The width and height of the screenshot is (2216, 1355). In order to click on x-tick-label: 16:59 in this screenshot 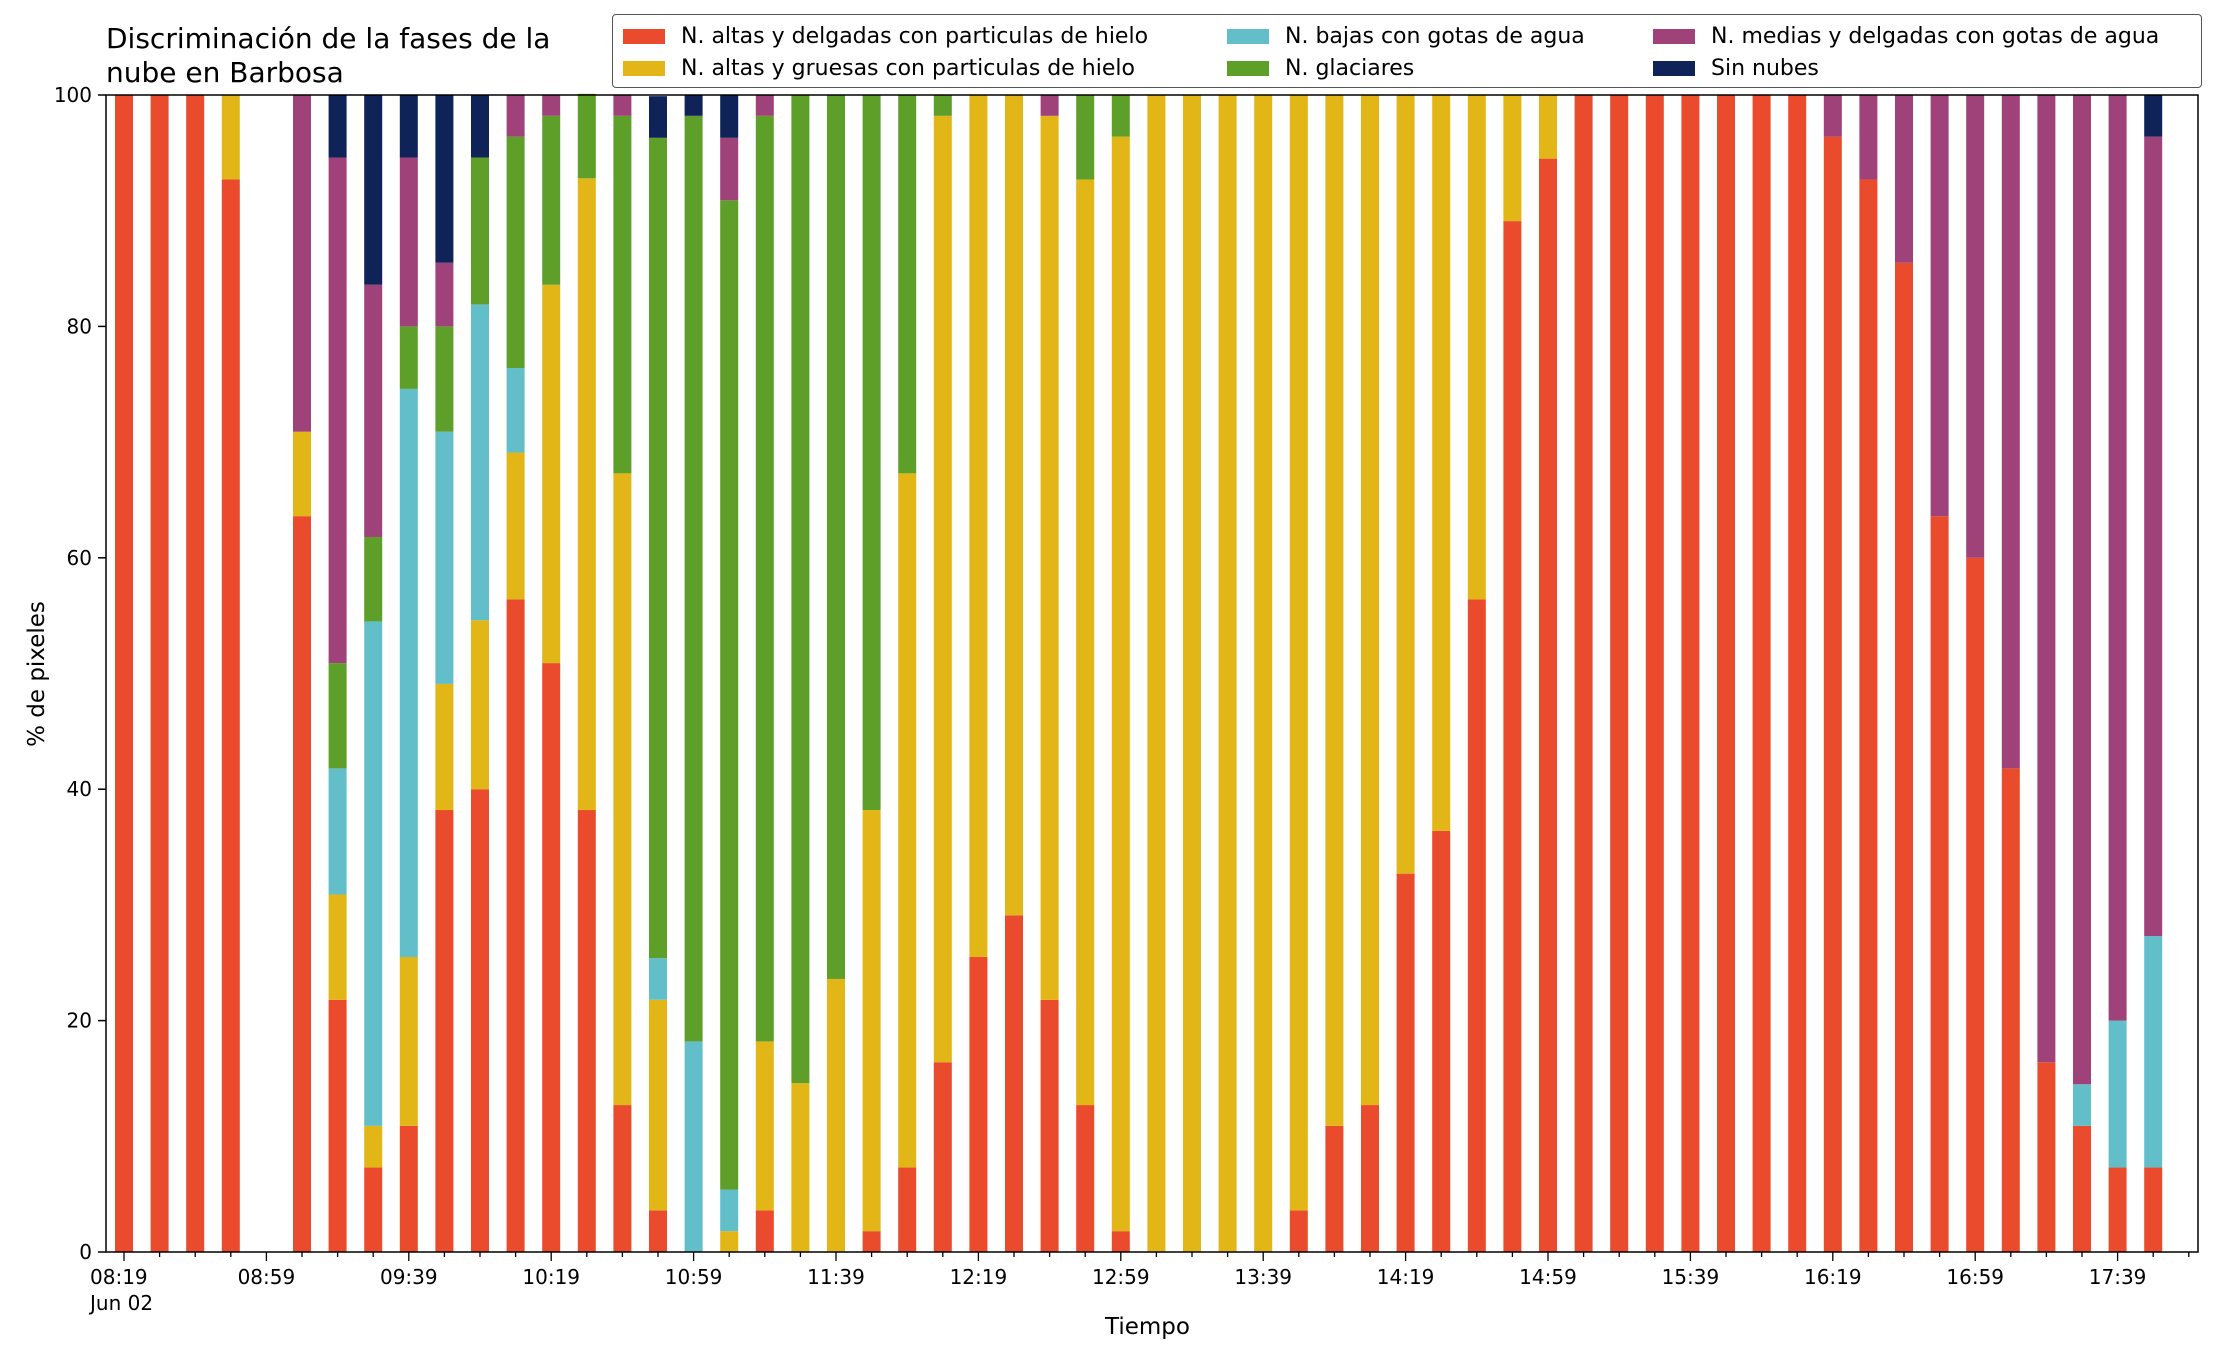, I will do `click(1975, 1277)`.